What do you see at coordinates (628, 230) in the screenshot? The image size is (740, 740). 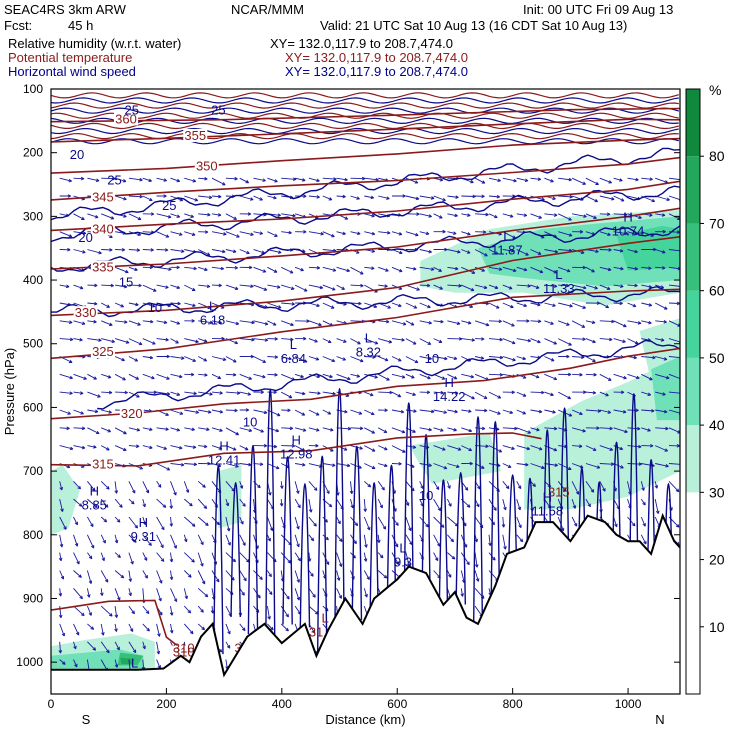 I see `extremum-value: 10.74` at bounding box center [628, 230].